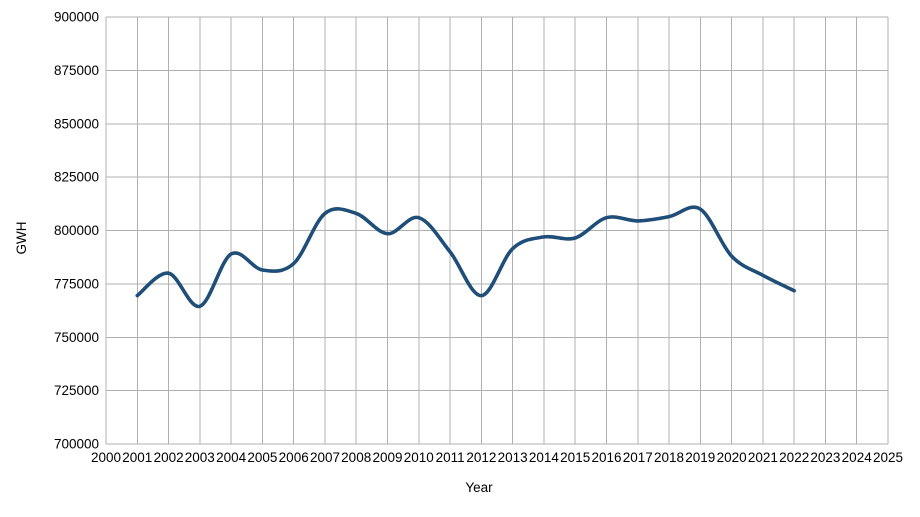 This screenshot has height=517, width=920. What do you see at coordinates (262, 457) in the screenshot?
I see `x-tick-label: 2005` at bounding box center [262, 457].